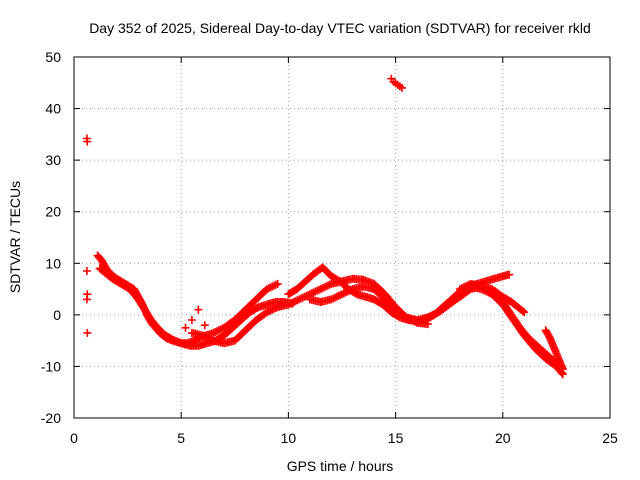 This screenshot has height=480, width=640. I want to click on x-tick-label: 10, so click(289, 438).